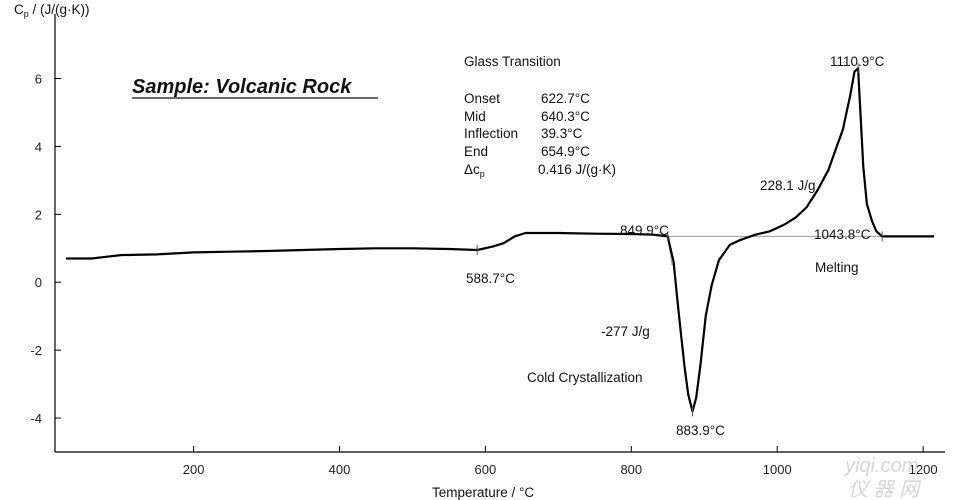 This screenshot has height=500, width=960. Describe the element at coordinates (923, 469) in the screenshot. I see `x-tick-label: 1200` at that location.